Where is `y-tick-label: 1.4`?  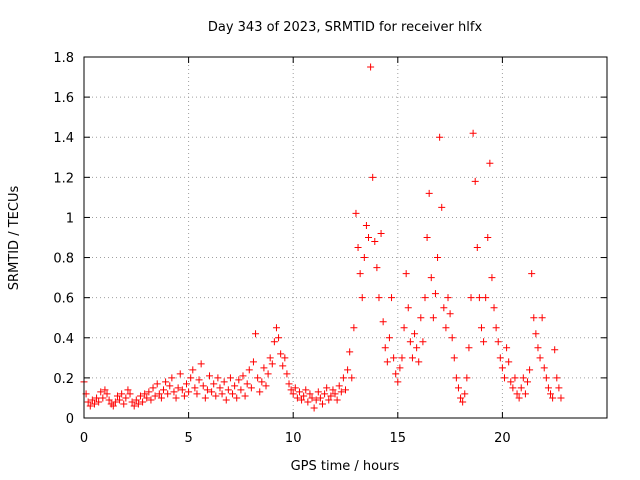 y-tick-label: 1.4 is located at coordinates (63, 138).